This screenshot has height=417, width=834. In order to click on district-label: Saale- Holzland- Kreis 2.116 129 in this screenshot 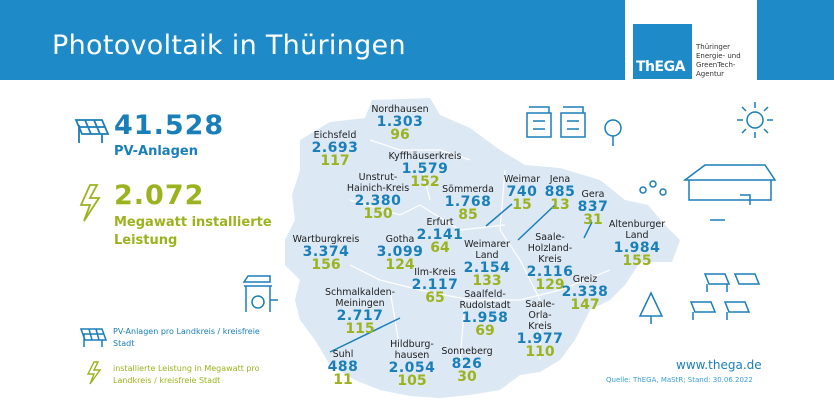, I will do `click(550, 262)`.